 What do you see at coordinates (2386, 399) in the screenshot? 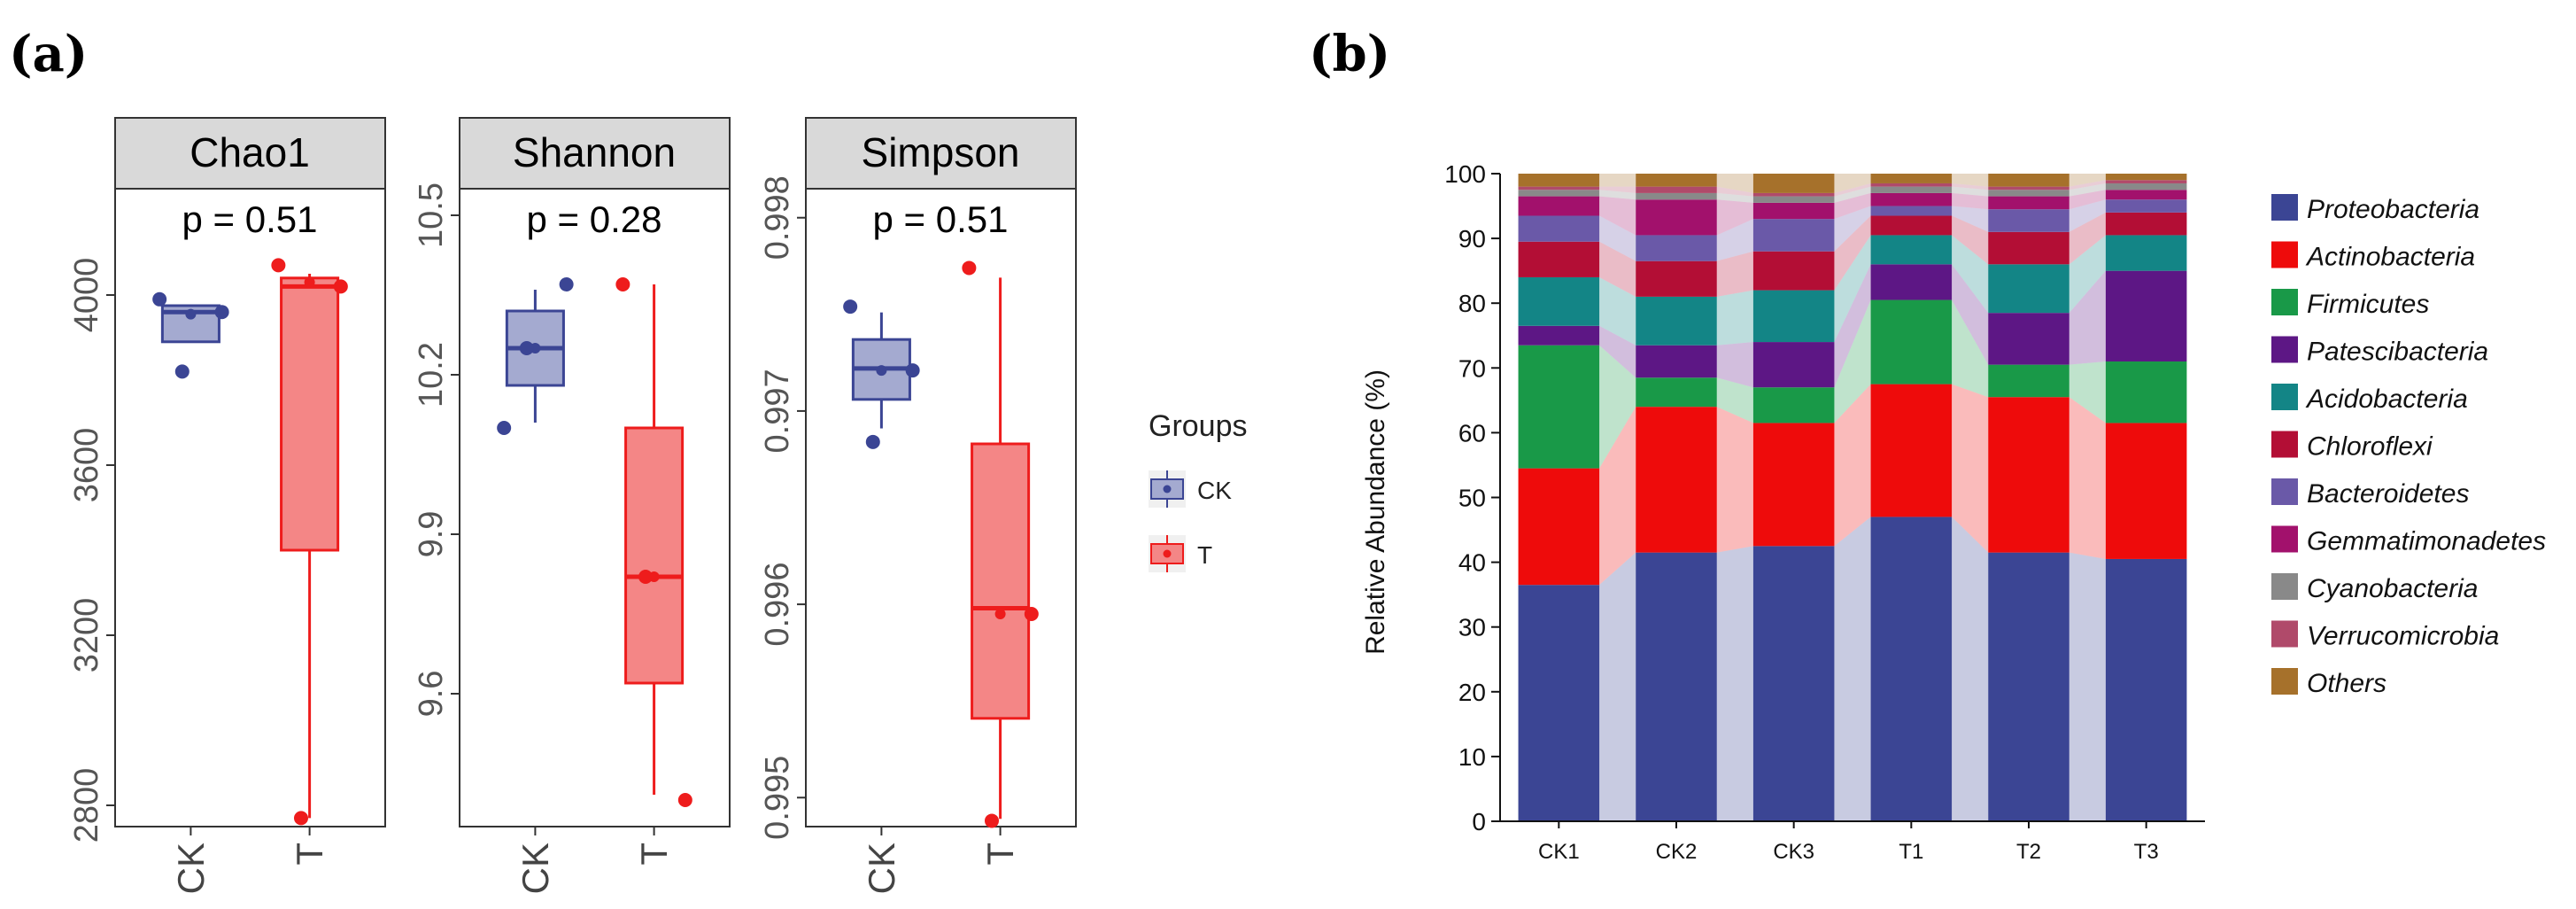
I see `legend-label: Acidobacteria` at bounding box center [2386, 399].